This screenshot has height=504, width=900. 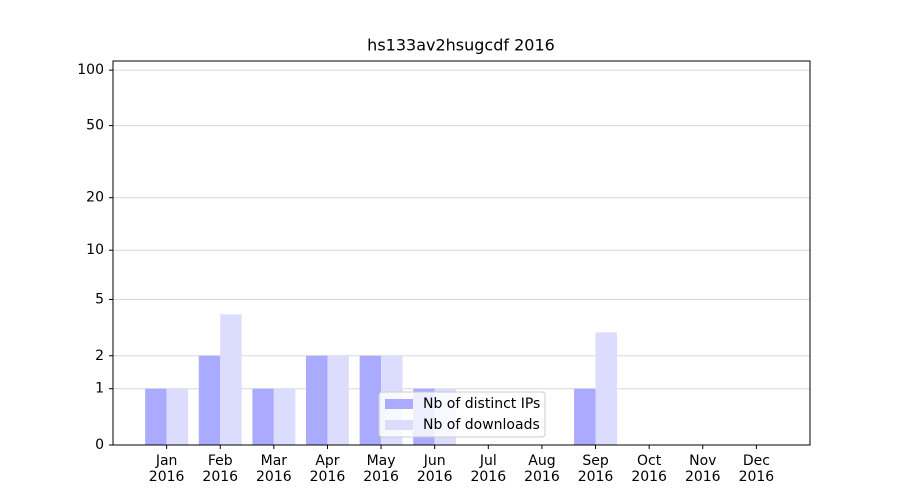 What do you see at coordinates (99, 356) in the screenshot?
I see `y-tick-label: 2` at bounding box center [99, 356].